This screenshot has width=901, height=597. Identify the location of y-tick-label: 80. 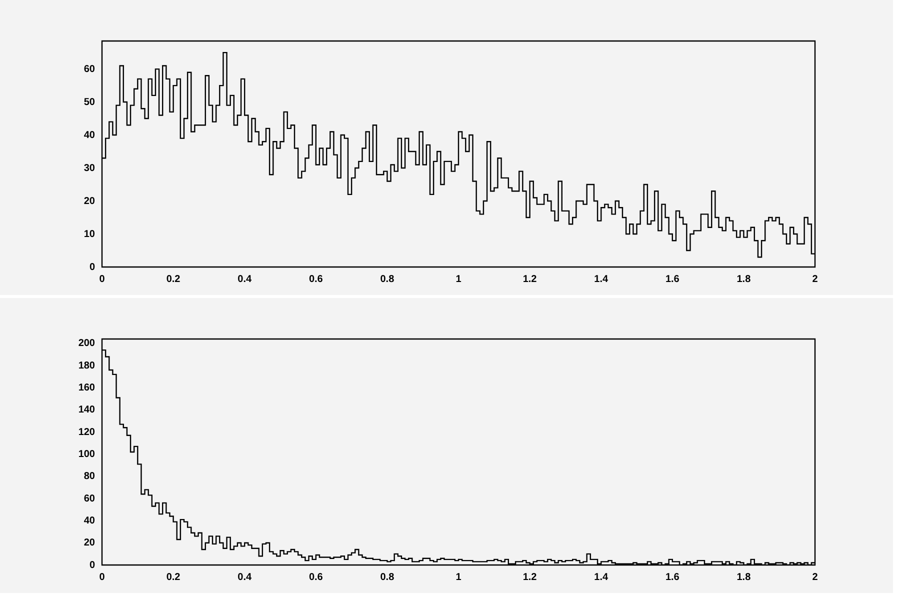
(90, 476).